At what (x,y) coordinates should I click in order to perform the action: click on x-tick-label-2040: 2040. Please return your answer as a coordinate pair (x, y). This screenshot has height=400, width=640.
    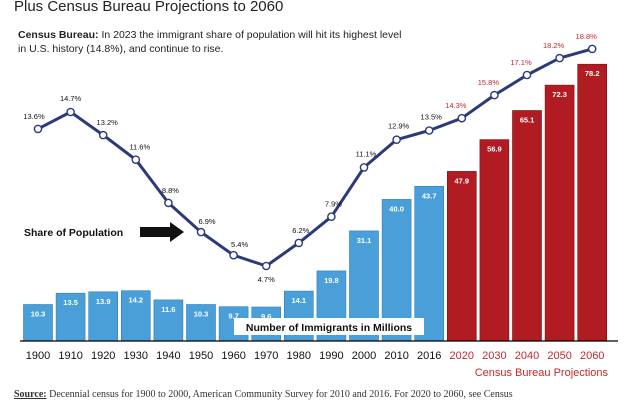
    Looking at the image, I should click on (527, 356).